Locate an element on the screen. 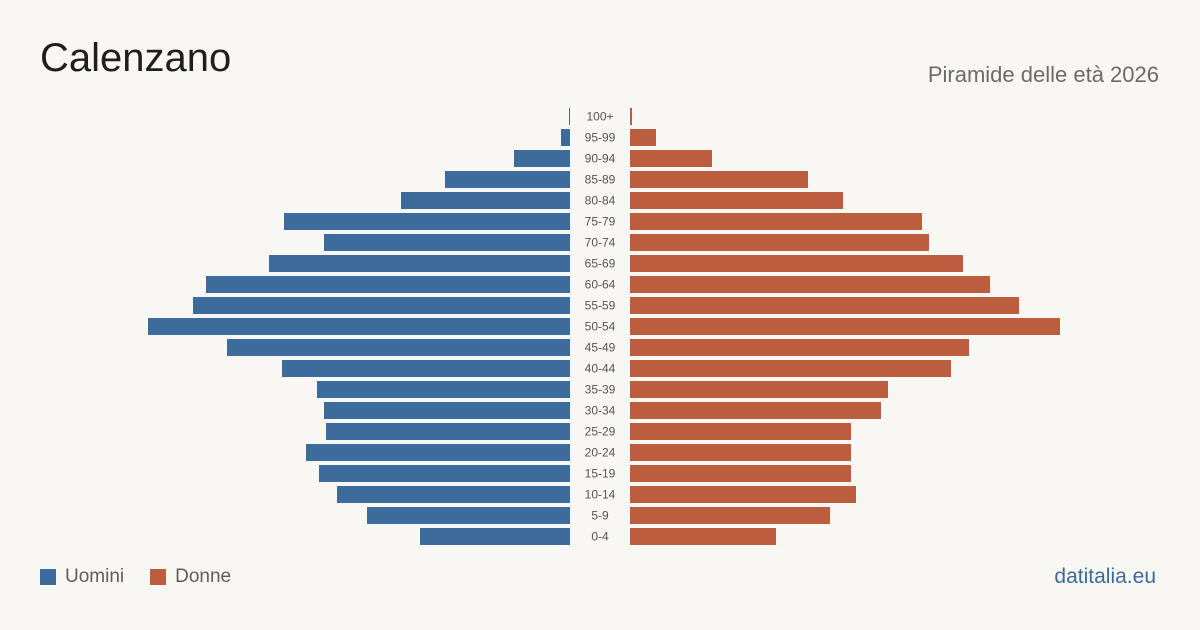  brand-link: datitalia.eu is located at coordinates (1105, 576).